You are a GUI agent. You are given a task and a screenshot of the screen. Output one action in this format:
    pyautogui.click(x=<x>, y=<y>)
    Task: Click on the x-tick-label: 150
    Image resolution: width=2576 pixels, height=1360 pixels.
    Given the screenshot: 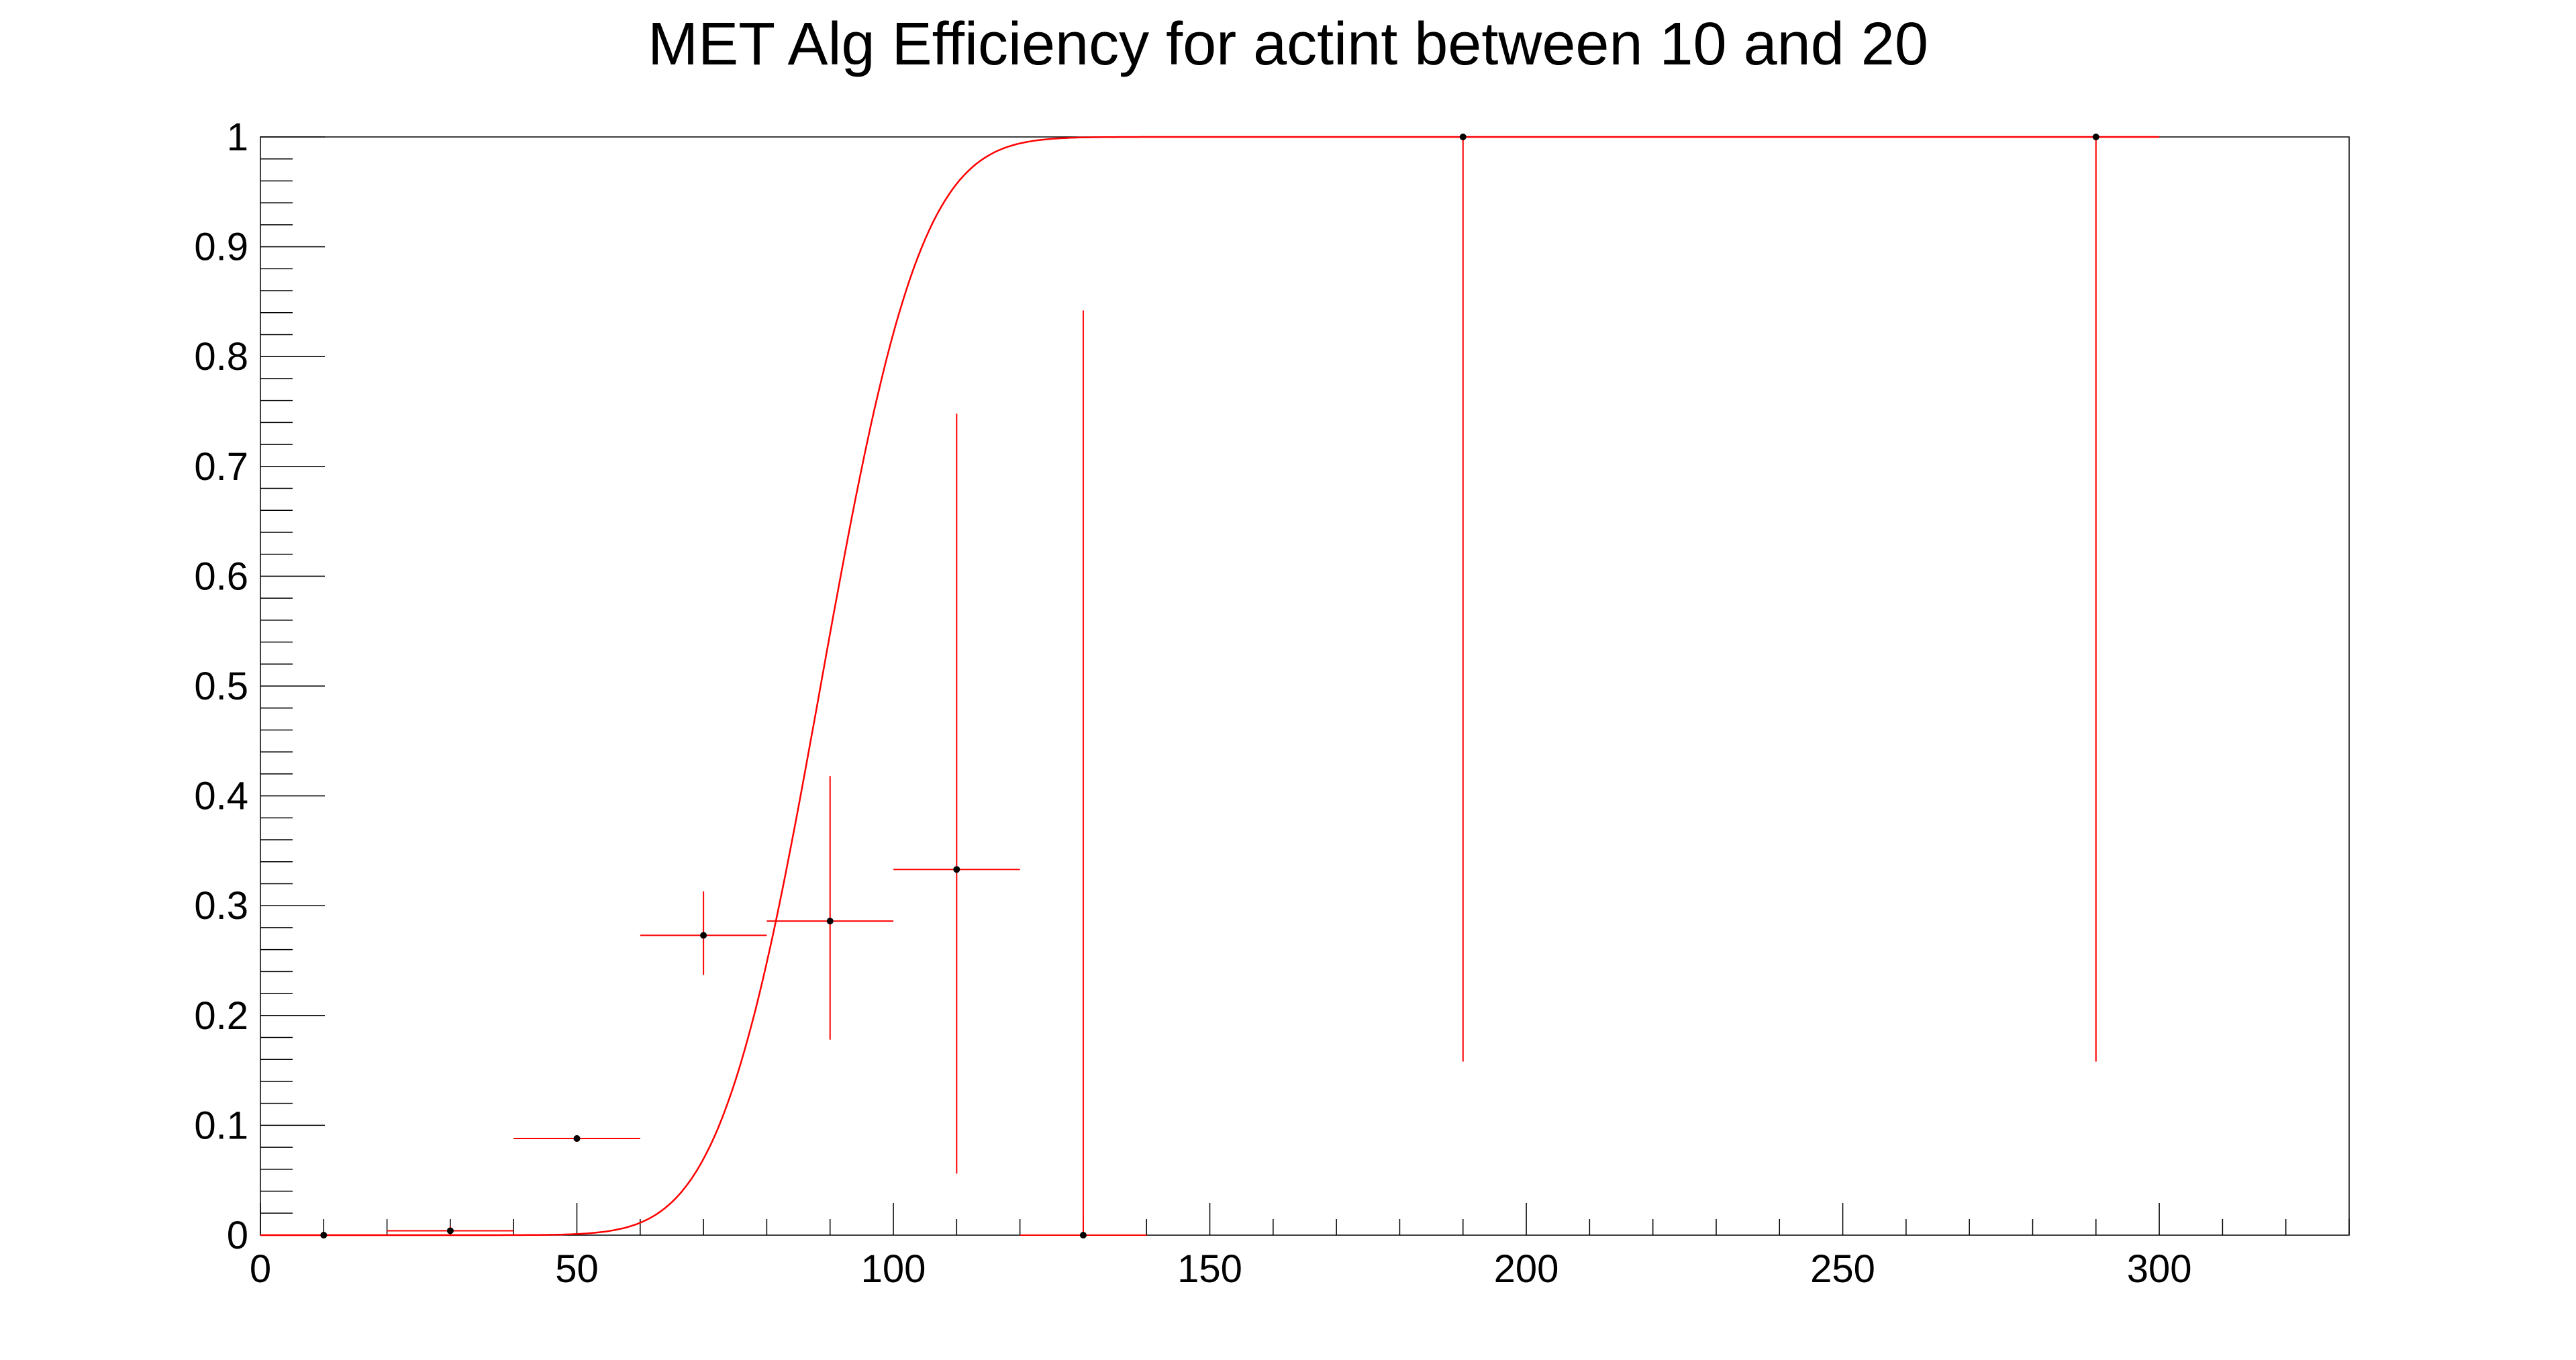 What is the action you would take?
    pyautogui.click(x=1209, y=1269)
    